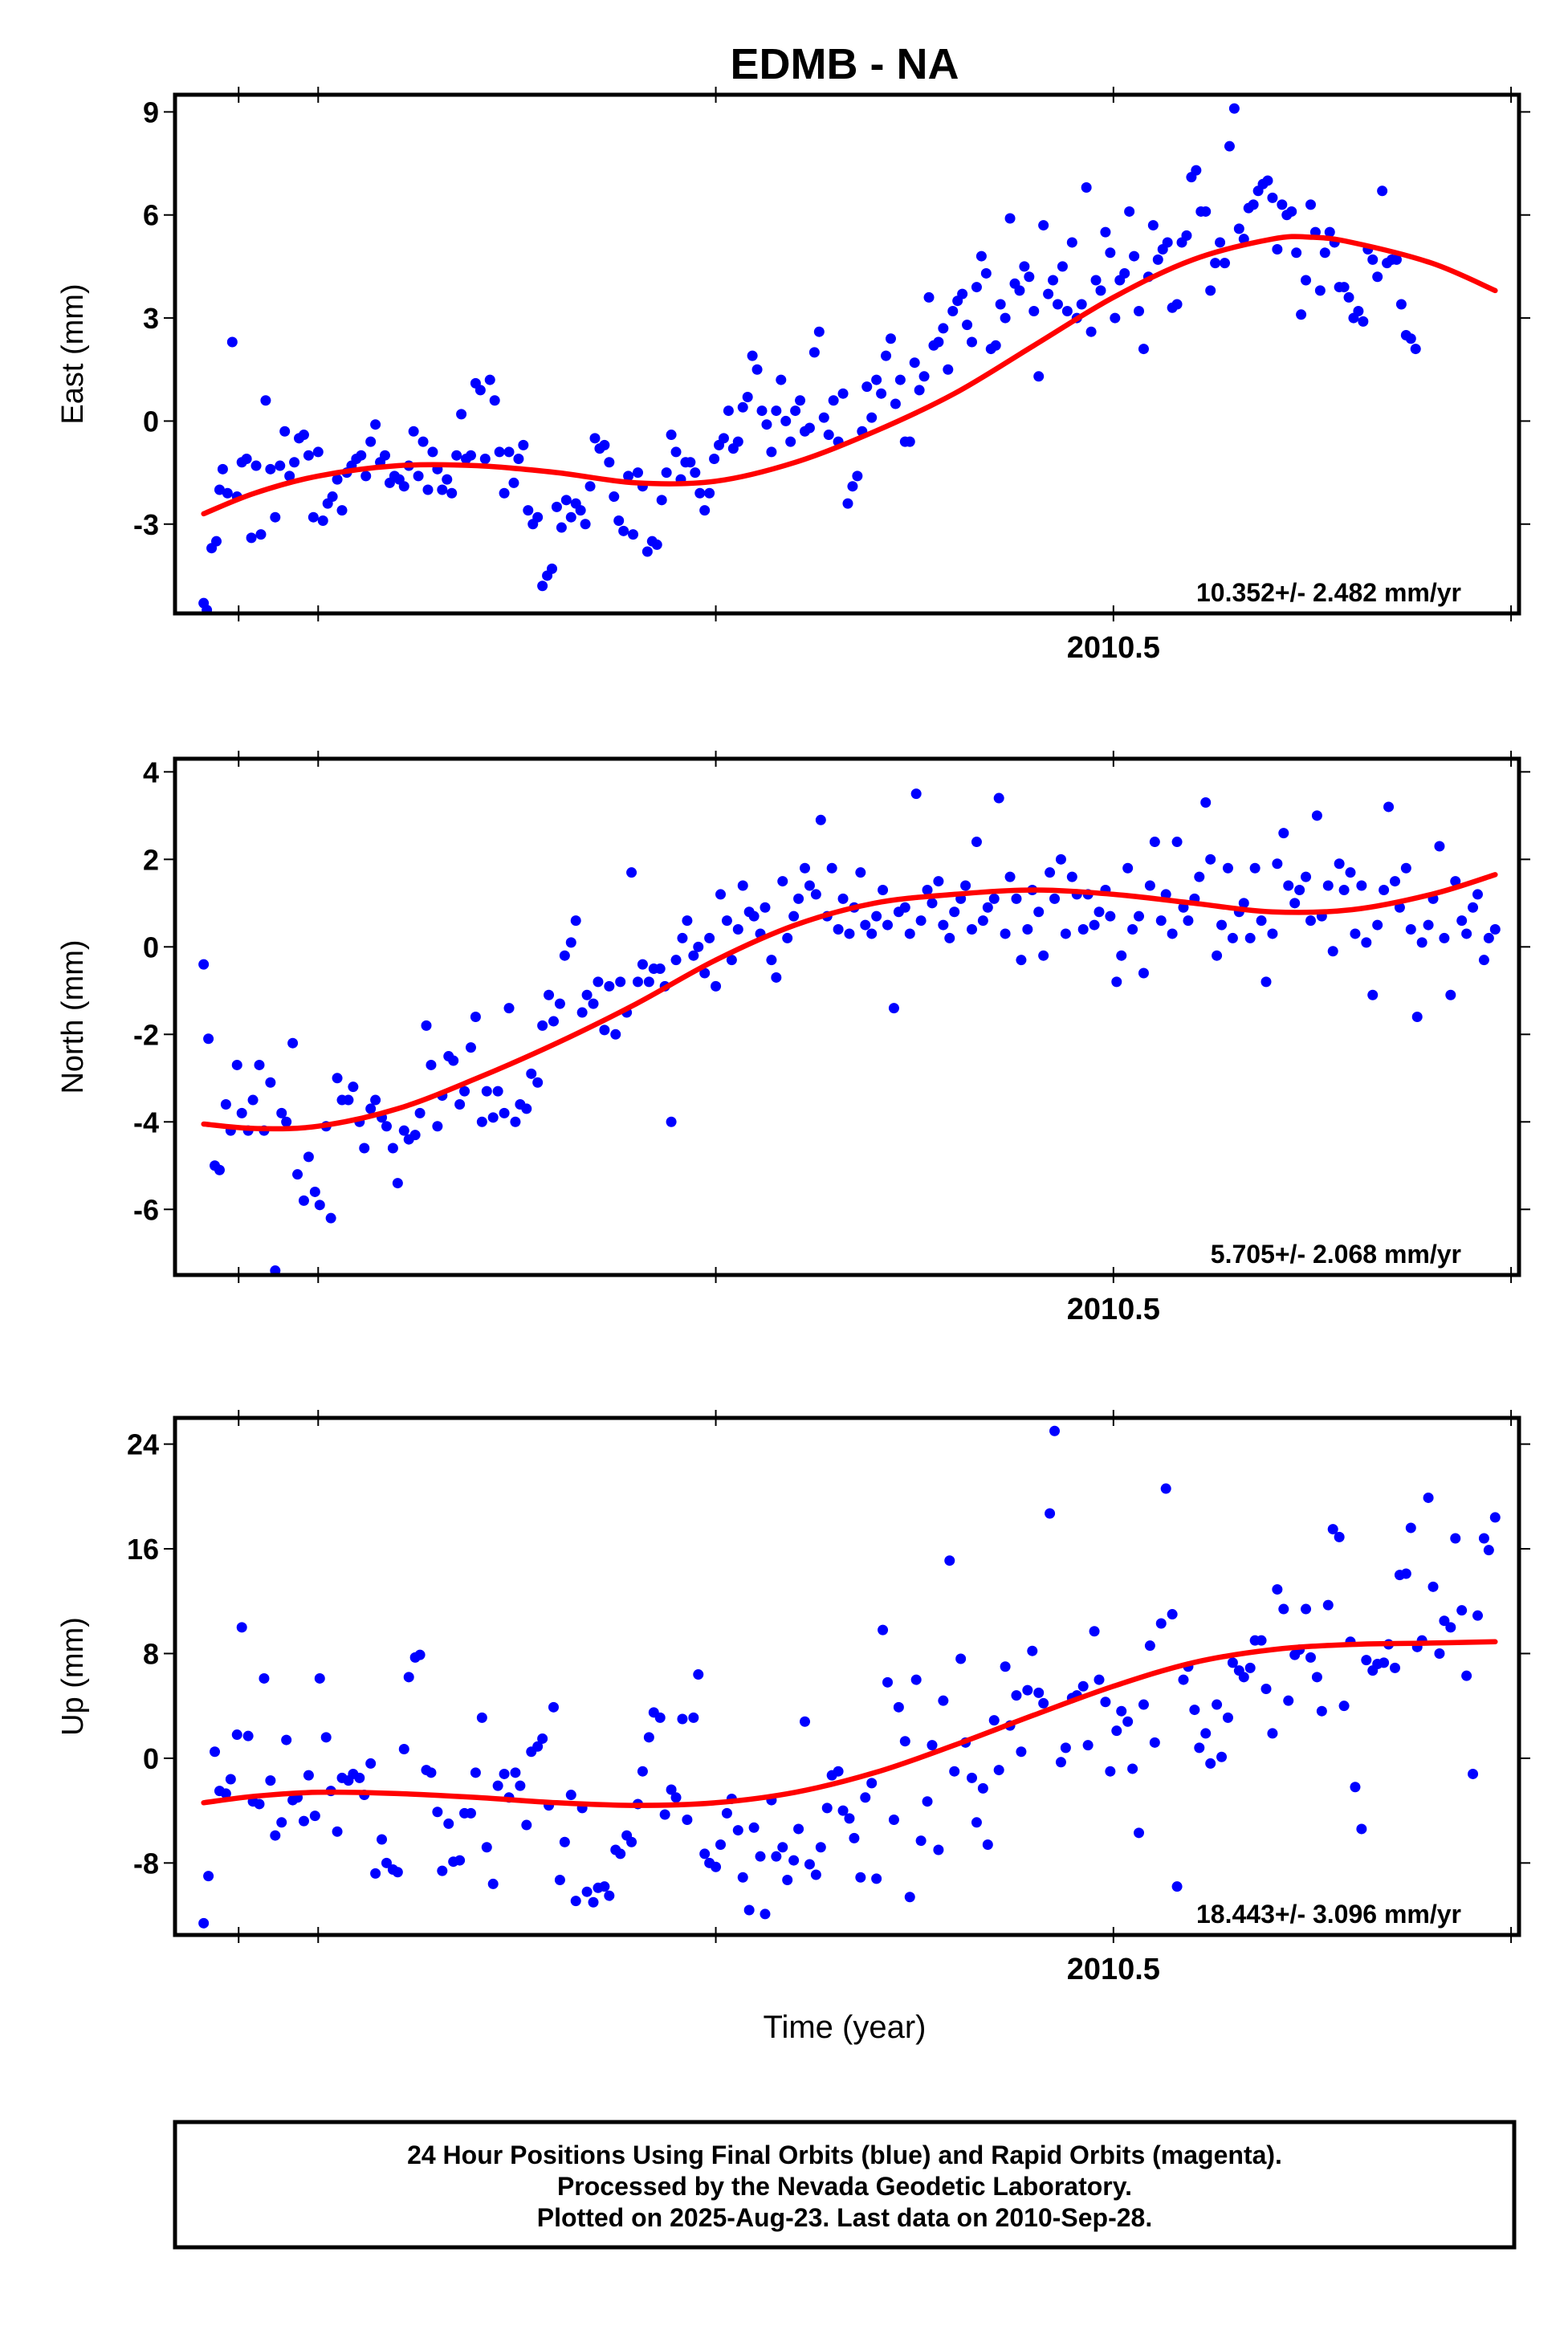 The width and height of the screenshot is (1568, 2330). Describe the element at coordinates (1328, 592) in the screenshot. I see `east-rate-text: 10.352+/- 2.482 mm/yr` at that location.